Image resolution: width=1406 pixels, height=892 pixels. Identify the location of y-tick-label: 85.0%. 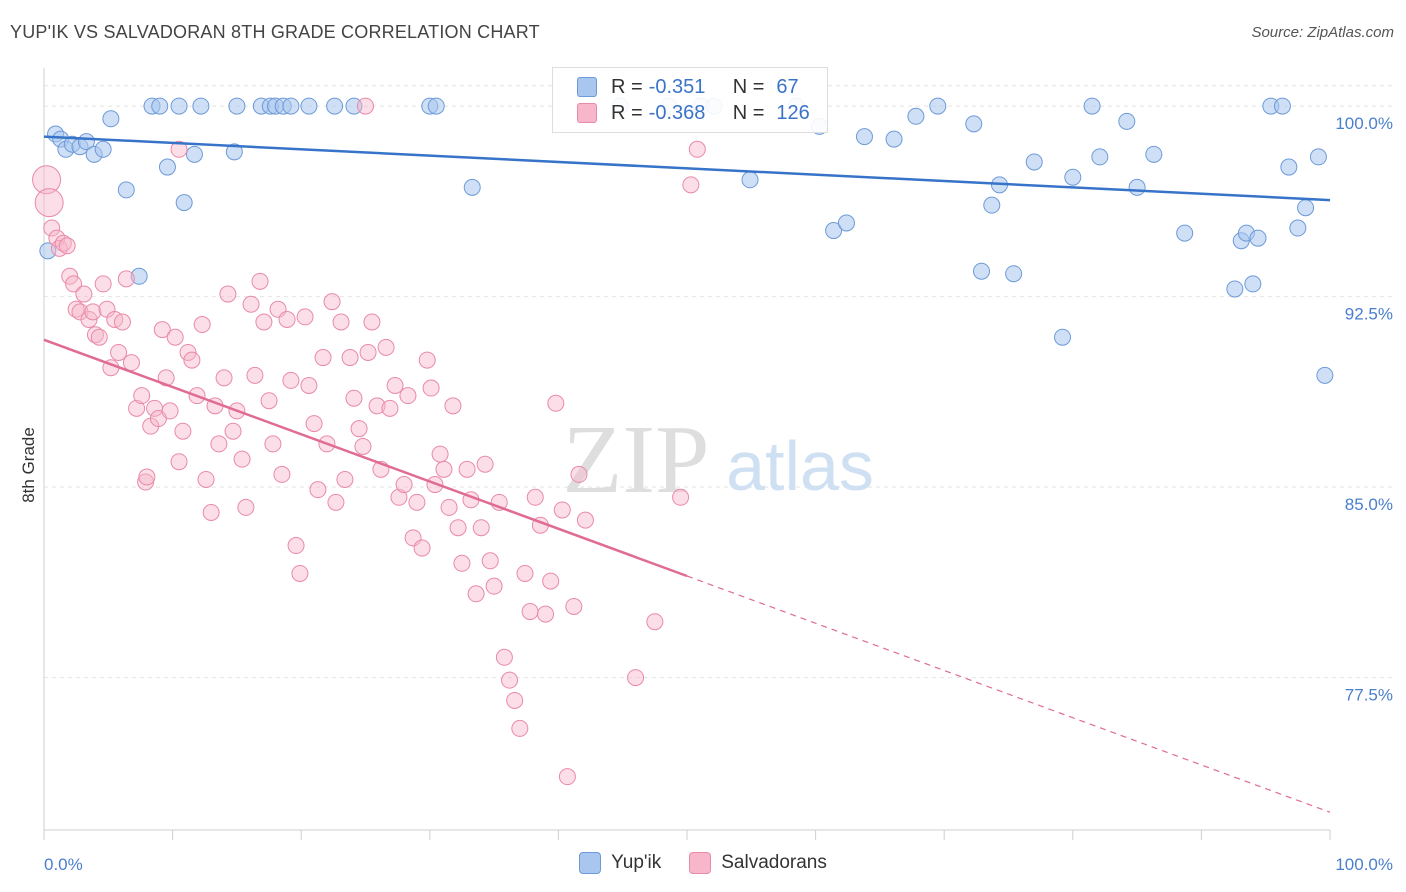
(1369, 504).